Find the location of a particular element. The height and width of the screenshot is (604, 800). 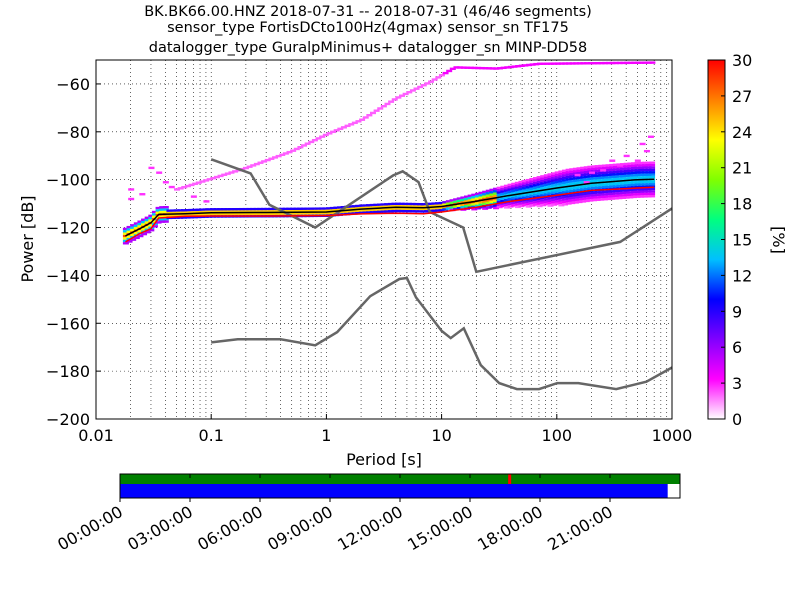

y-tick-label: −200 is located at coordinates (68, 419).